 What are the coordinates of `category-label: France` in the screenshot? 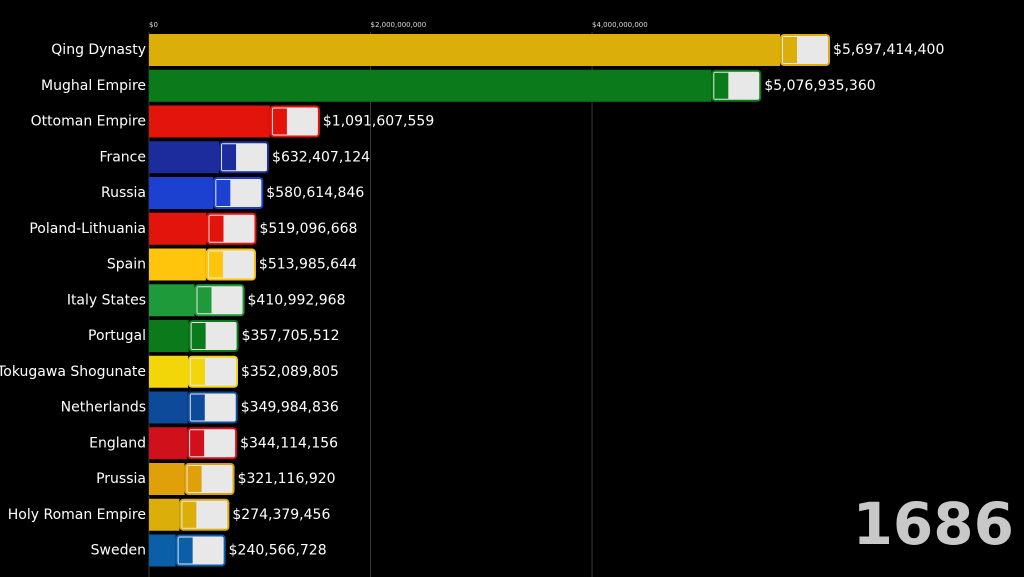 It's located at (122, 157).